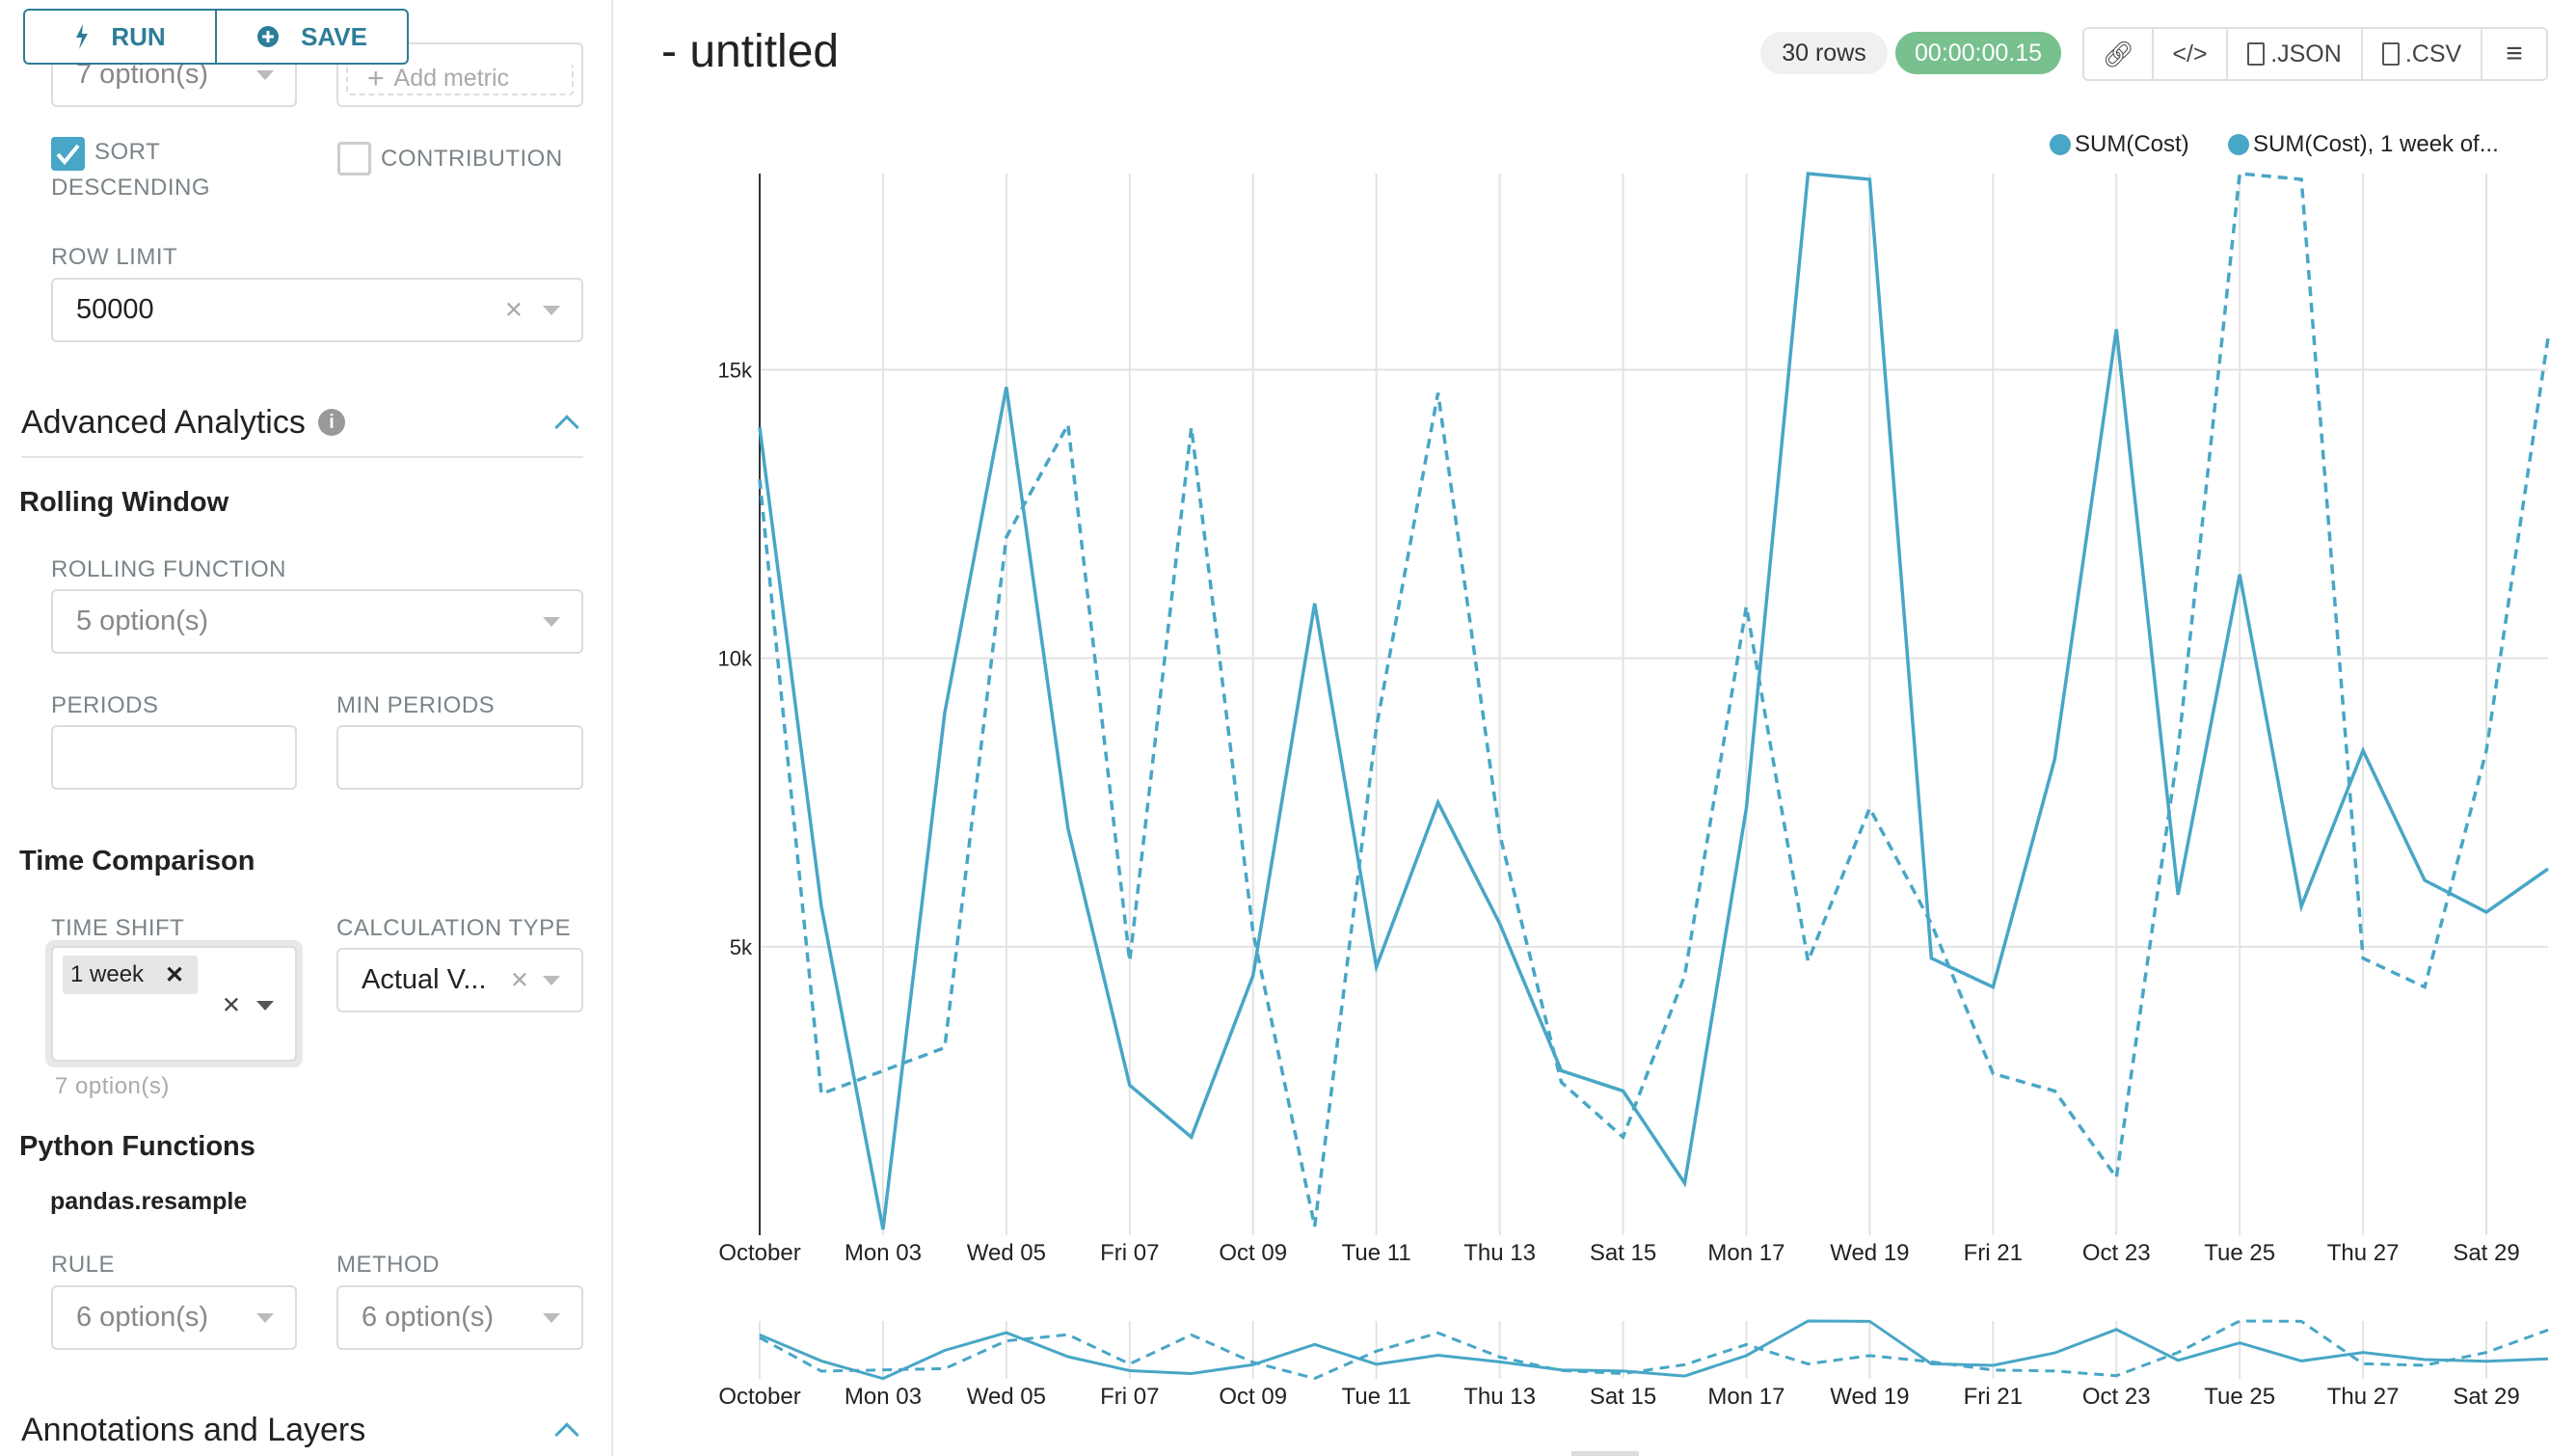 Image resolution: width=2576 pixels, height=1456 pixels. Describe the element at coordinates (2421, 54) in the screenshot. I see `export-csv-button: .CSV` at that location.